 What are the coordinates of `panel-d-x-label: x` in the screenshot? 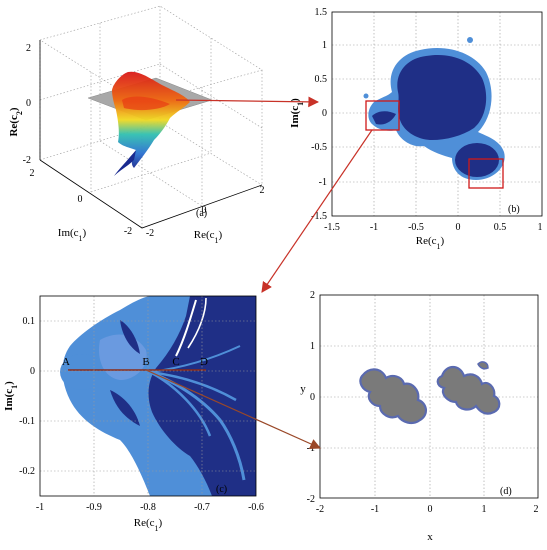 It's located at (430, 537).